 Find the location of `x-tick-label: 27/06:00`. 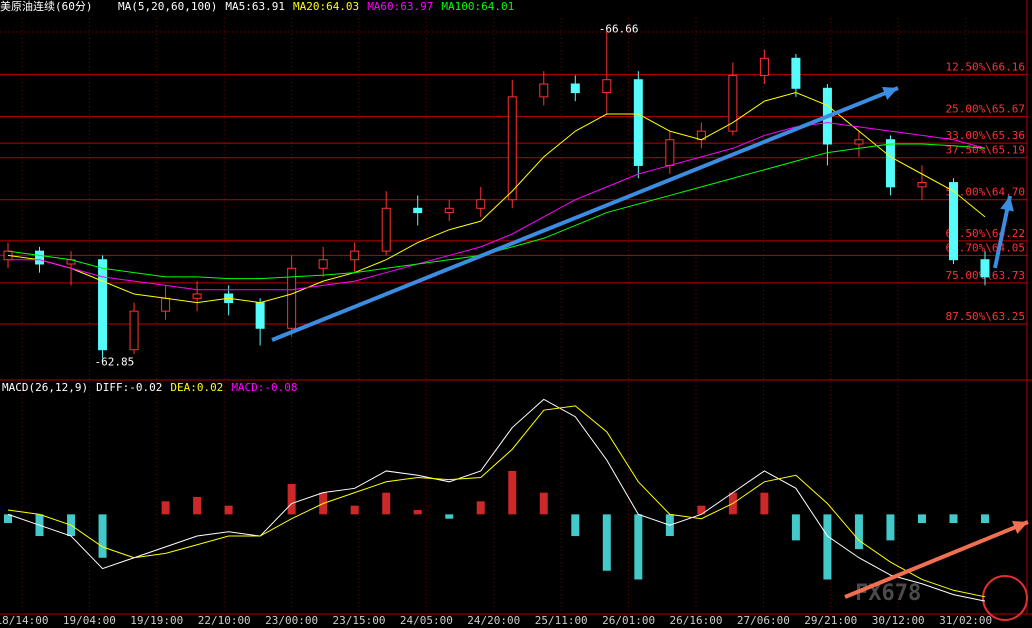

x-tick-label: 27/06:00 is located at coordinates (763, 620).